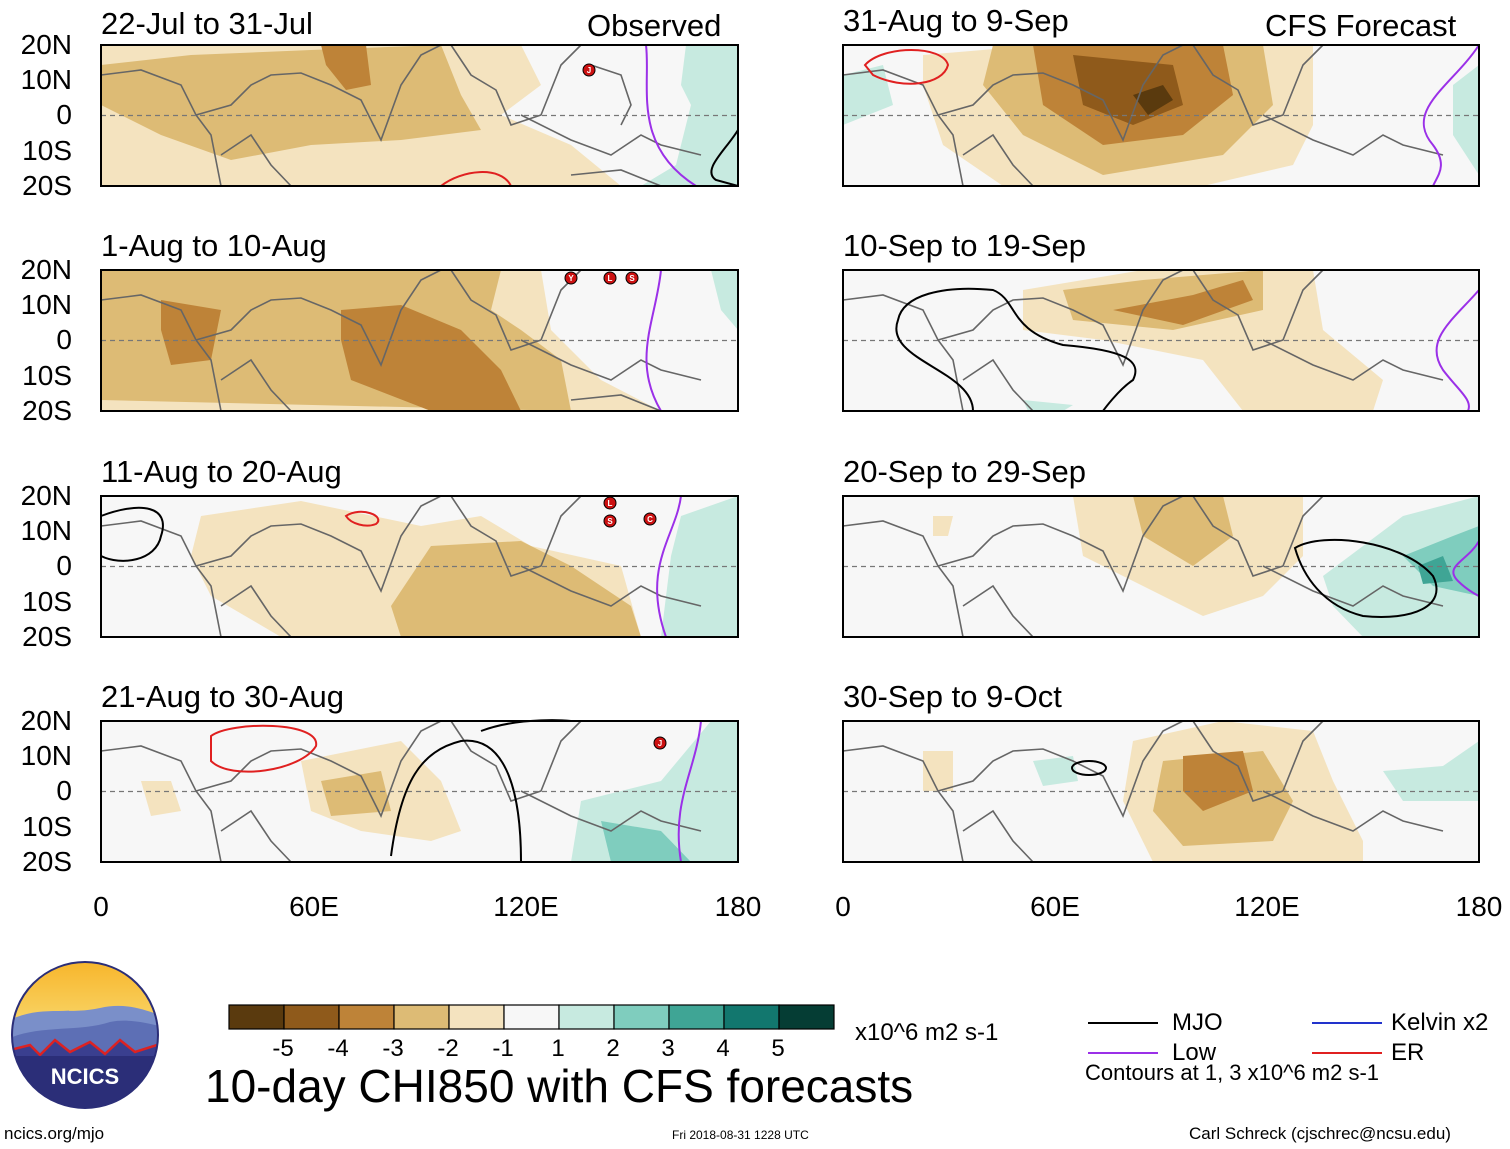 The image size is (1510, 1149). Describe the element at coordinates (338, 1048) in the screenshot. I see `colorbar-tick-label: -4` at that location.